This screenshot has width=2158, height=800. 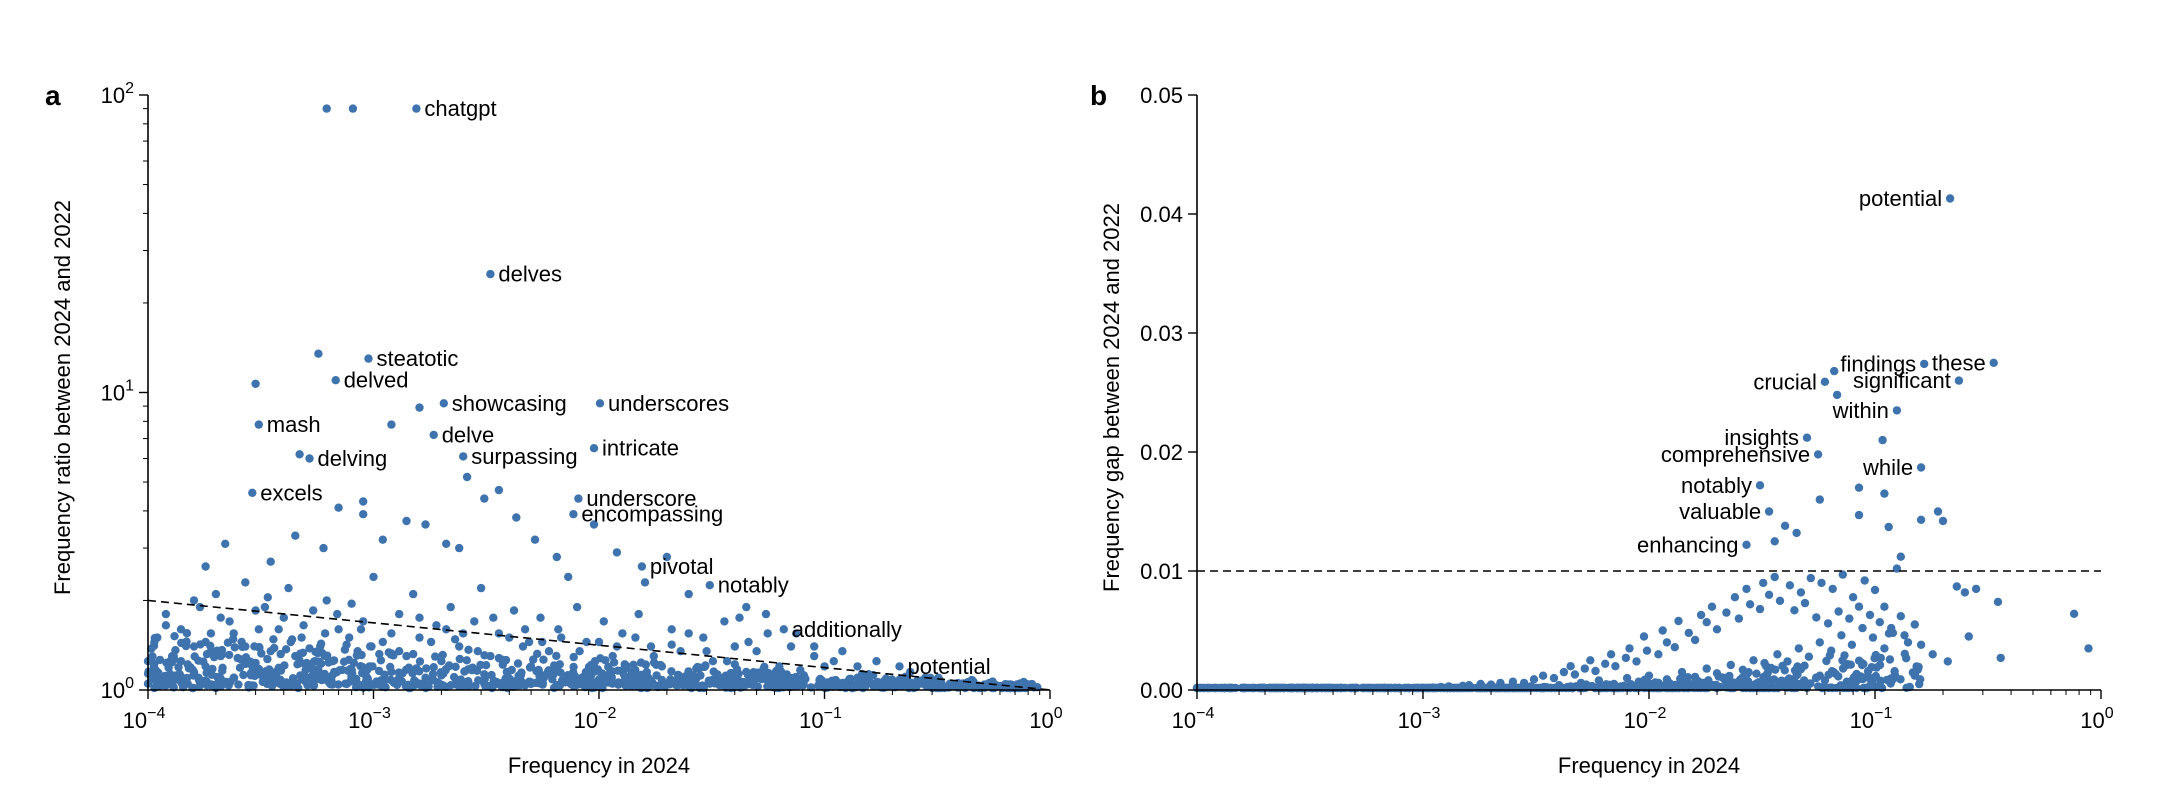 I want to click on word-label-delving: delving, so click(x=353, y=458).